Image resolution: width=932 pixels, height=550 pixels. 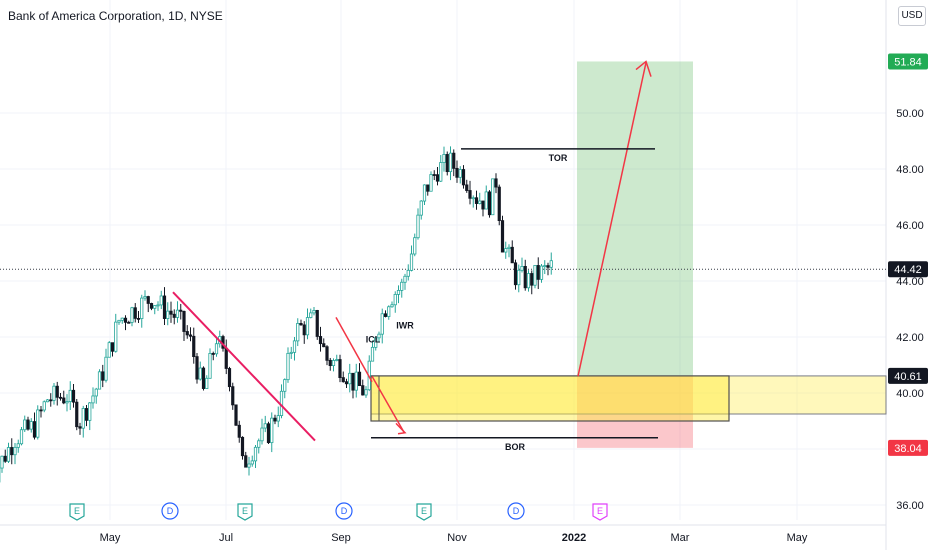 What do you see at coordinates (910, 282) in the screenshot?
I see `y-tick-label: 44.00` at bounding box center [910, 282].